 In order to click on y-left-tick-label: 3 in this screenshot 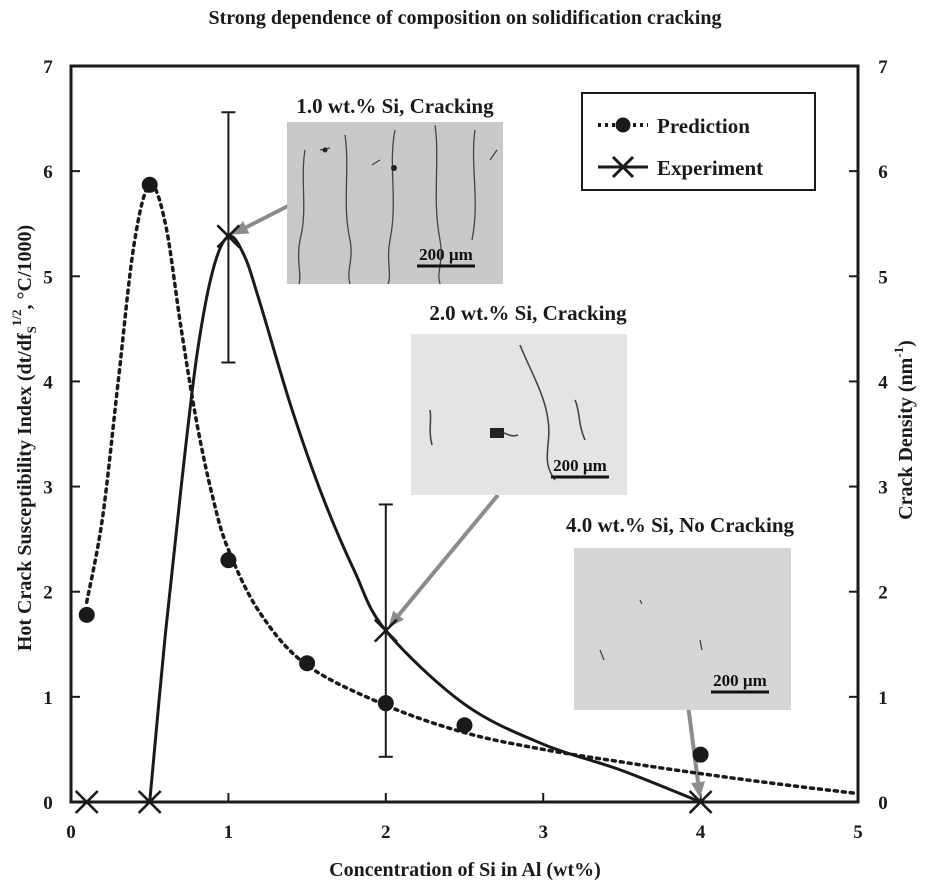, I will do `click(48, 488)`.